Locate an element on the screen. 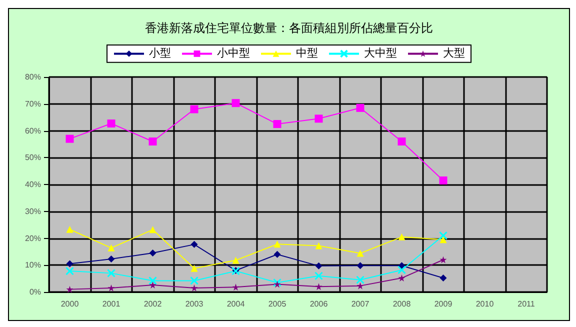 Image resolution: width=576 pixels, height=327 pixels. chart-title: 香港新落成住宅單位數量：各面積組別所佔總量百分比 is located at coordinates (289, 28).